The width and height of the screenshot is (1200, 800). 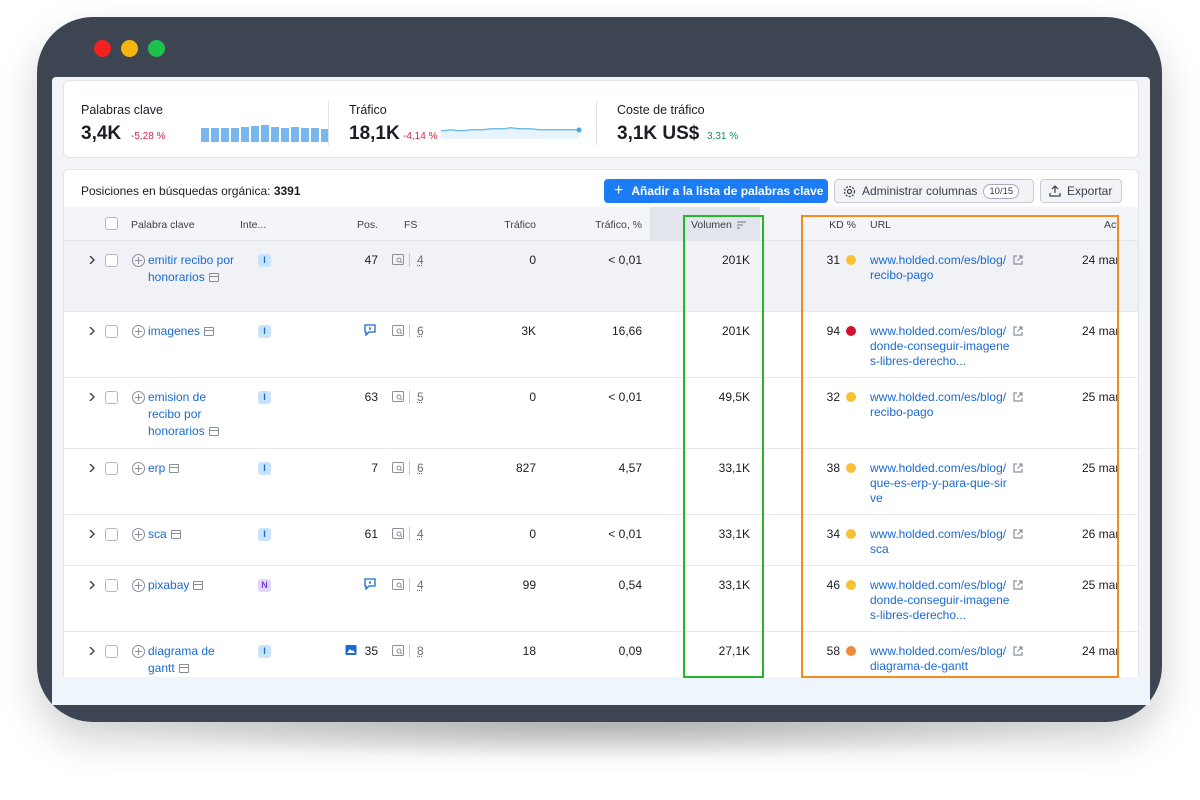 I want to click on col-volume: Volumen, so click(x=718, y=225).